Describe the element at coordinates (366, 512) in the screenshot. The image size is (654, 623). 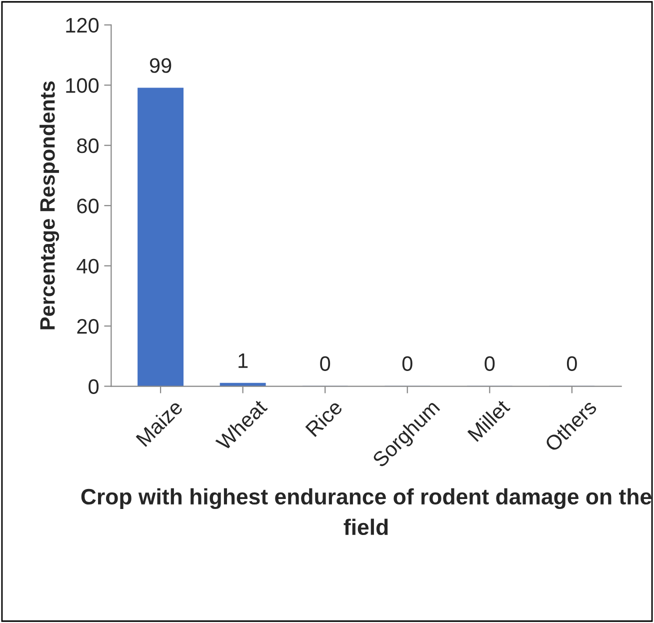
I see `x-axis-title: Crop with highest endurance of rodent damage on the field` at that location.